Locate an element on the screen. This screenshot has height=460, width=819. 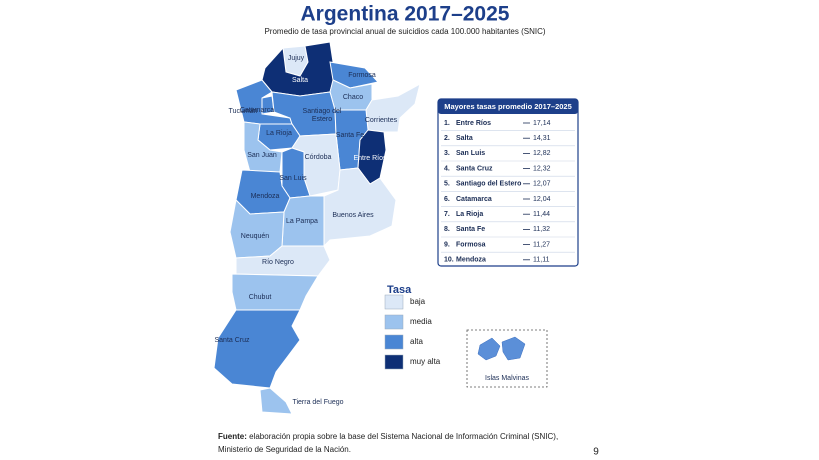
rank-number: 1. is located at coordinates (447, 123).